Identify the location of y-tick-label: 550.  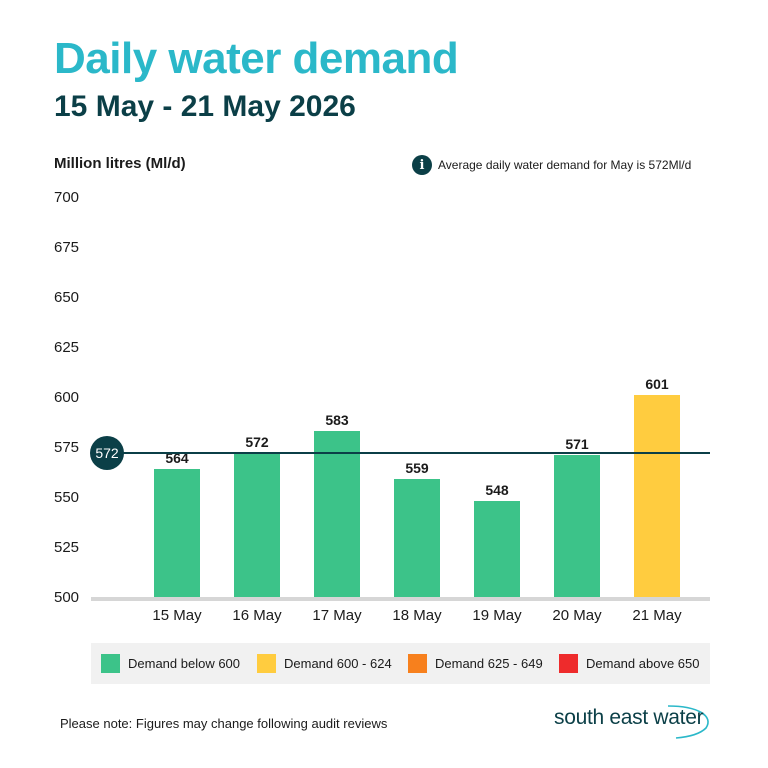
(66, 497).